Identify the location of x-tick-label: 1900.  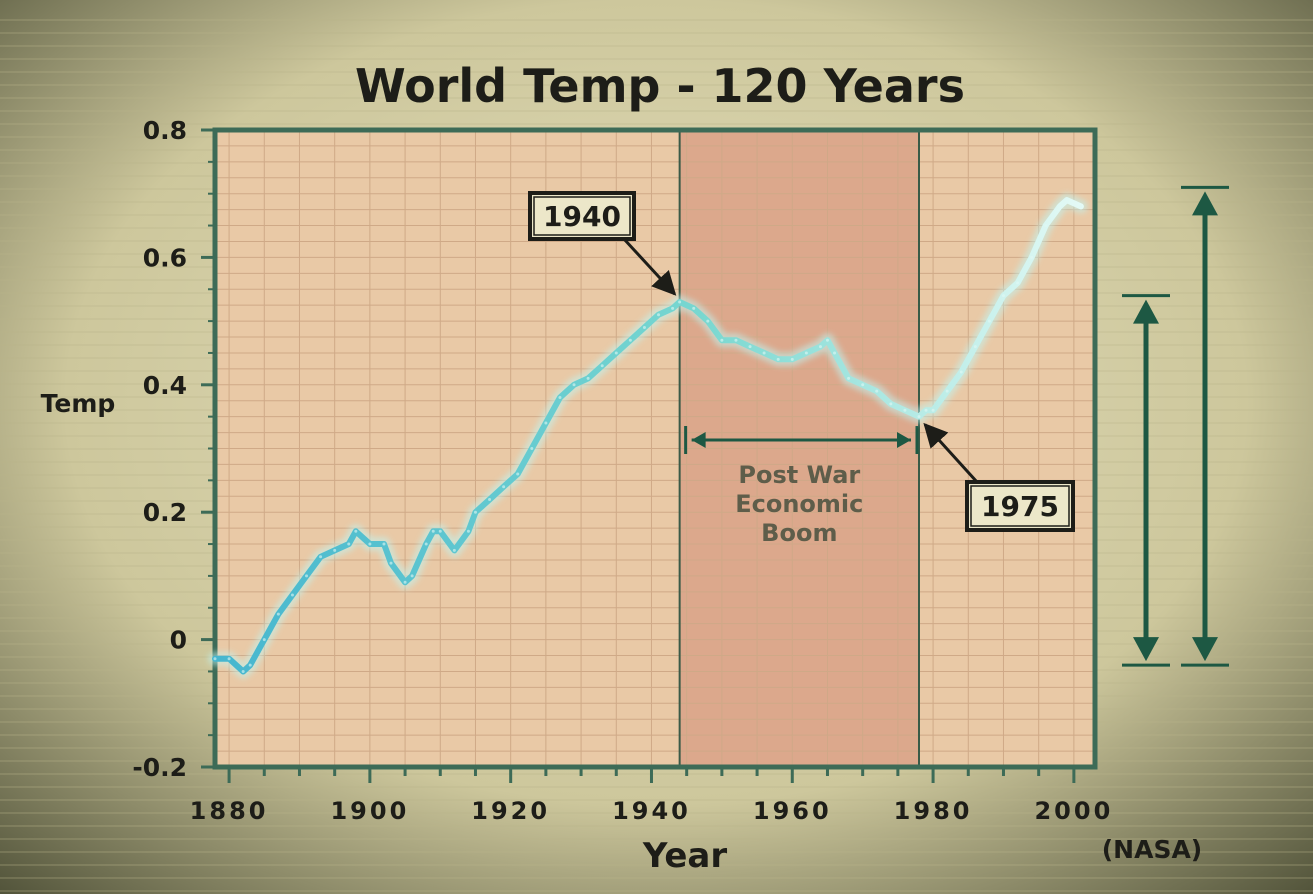
(369, 811).